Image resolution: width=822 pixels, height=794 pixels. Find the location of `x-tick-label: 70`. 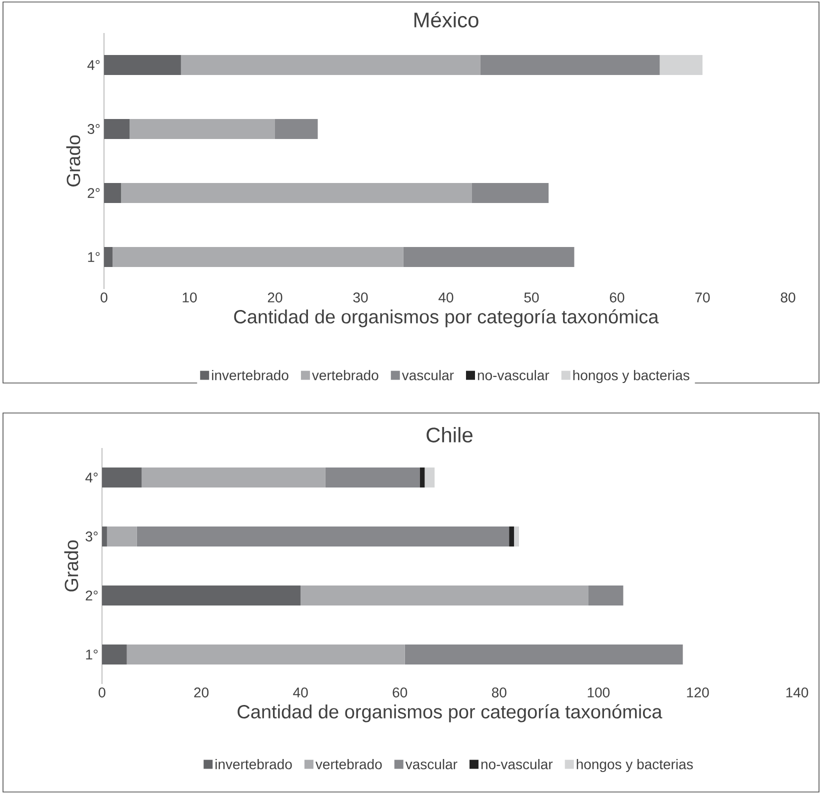

x-tick-label: 70 is located at coordinates (702, 297).